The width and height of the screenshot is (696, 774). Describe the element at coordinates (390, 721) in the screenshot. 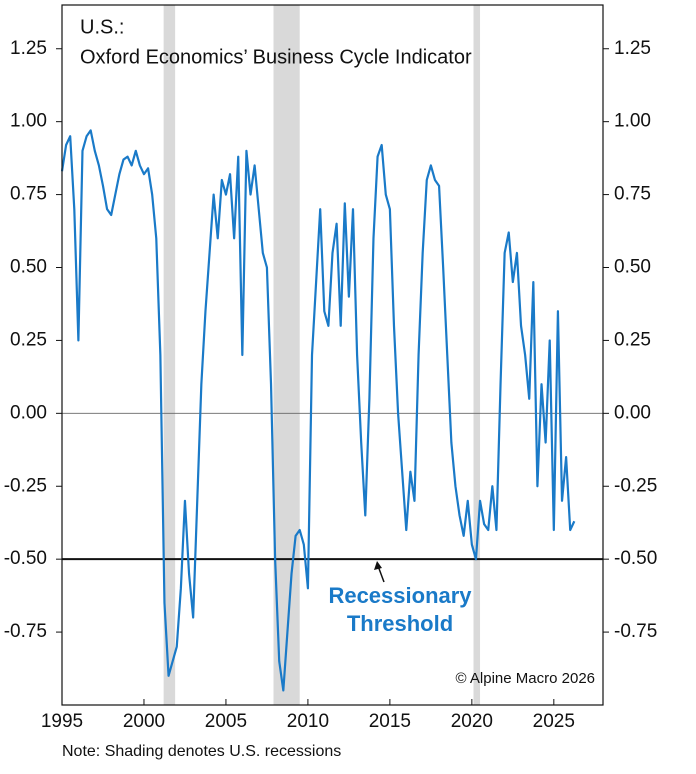

I see `x-tick-label: 2015` at that location.